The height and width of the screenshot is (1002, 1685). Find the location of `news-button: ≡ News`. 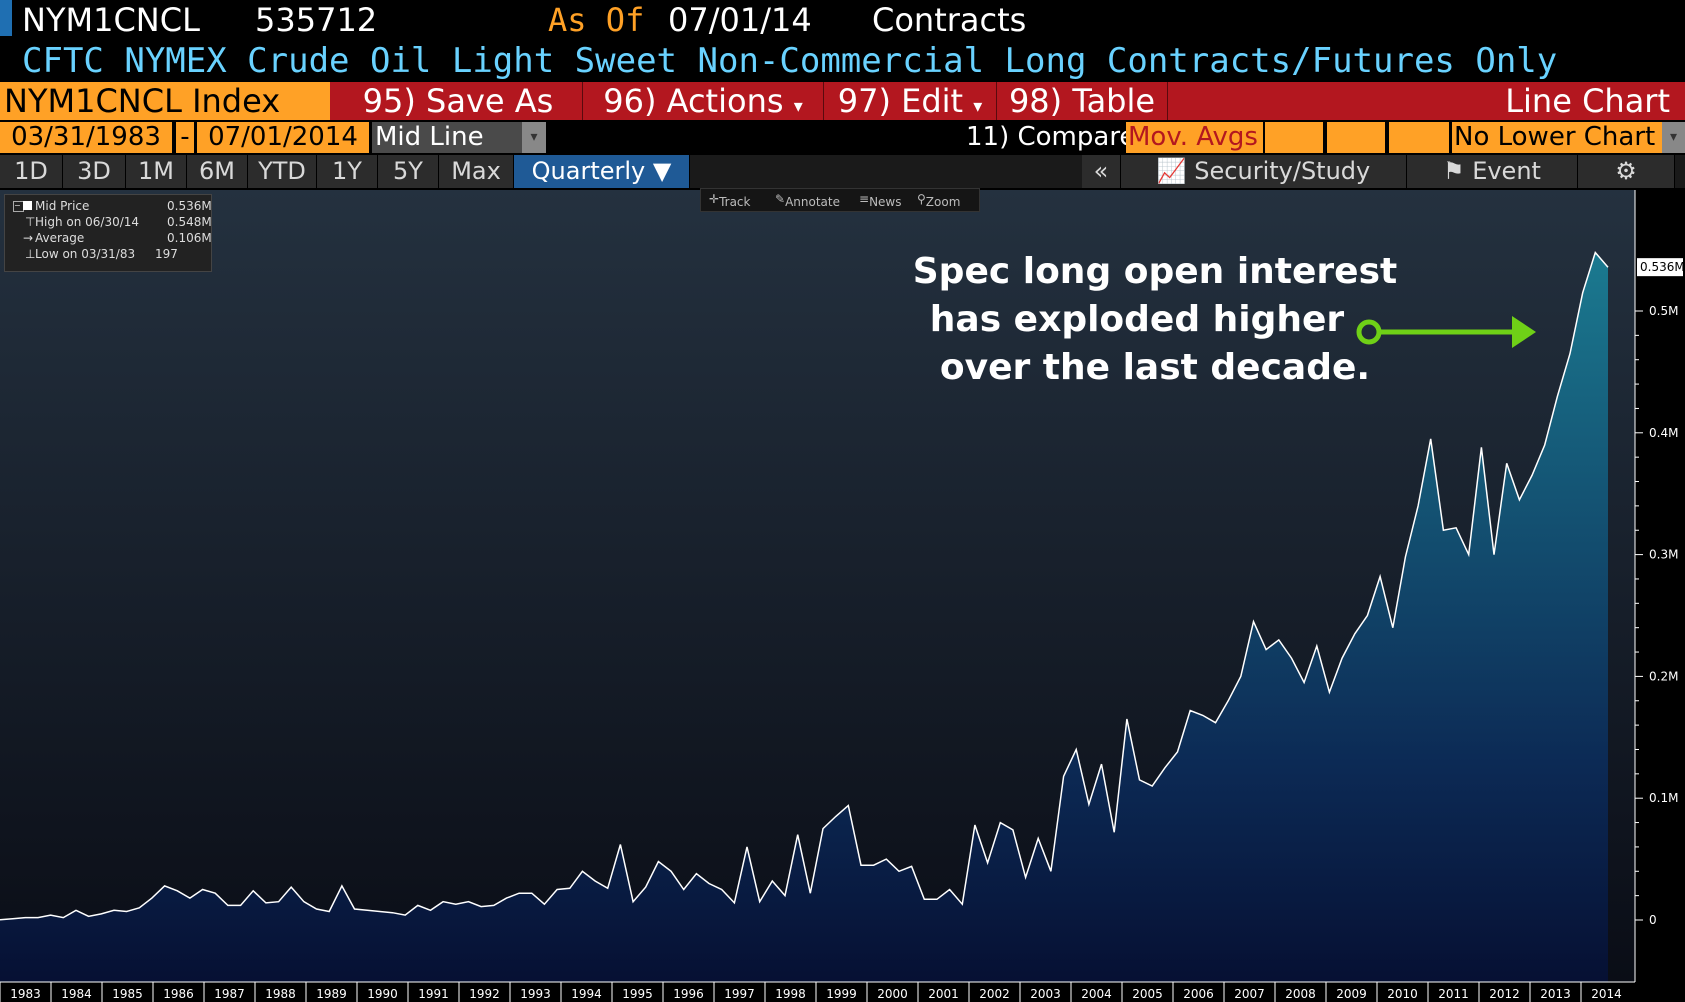

news-button: ≡ News is located at coordinates (880, 200).